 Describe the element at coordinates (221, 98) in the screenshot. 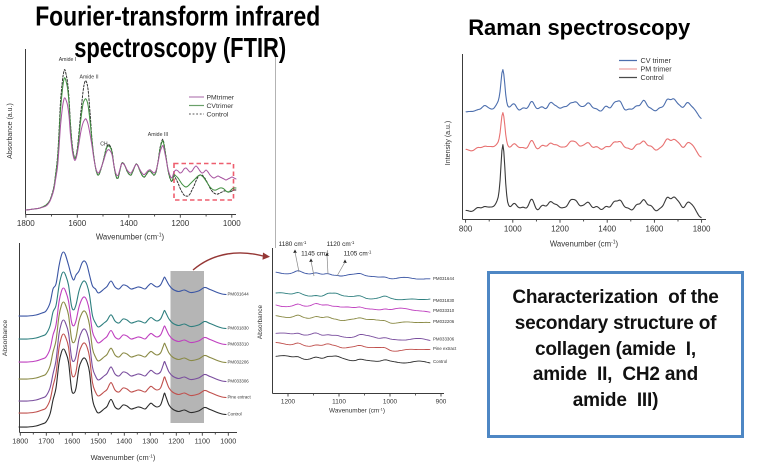

I see `svg-text: PMtrimer` at that location.